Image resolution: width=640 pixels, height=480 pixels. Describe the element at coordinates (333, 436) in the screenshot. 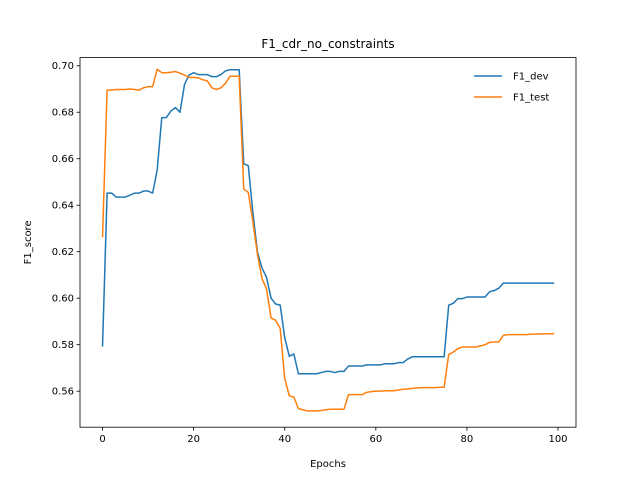

I see `x-axis: 0 20 40 60 80 100` at that location.